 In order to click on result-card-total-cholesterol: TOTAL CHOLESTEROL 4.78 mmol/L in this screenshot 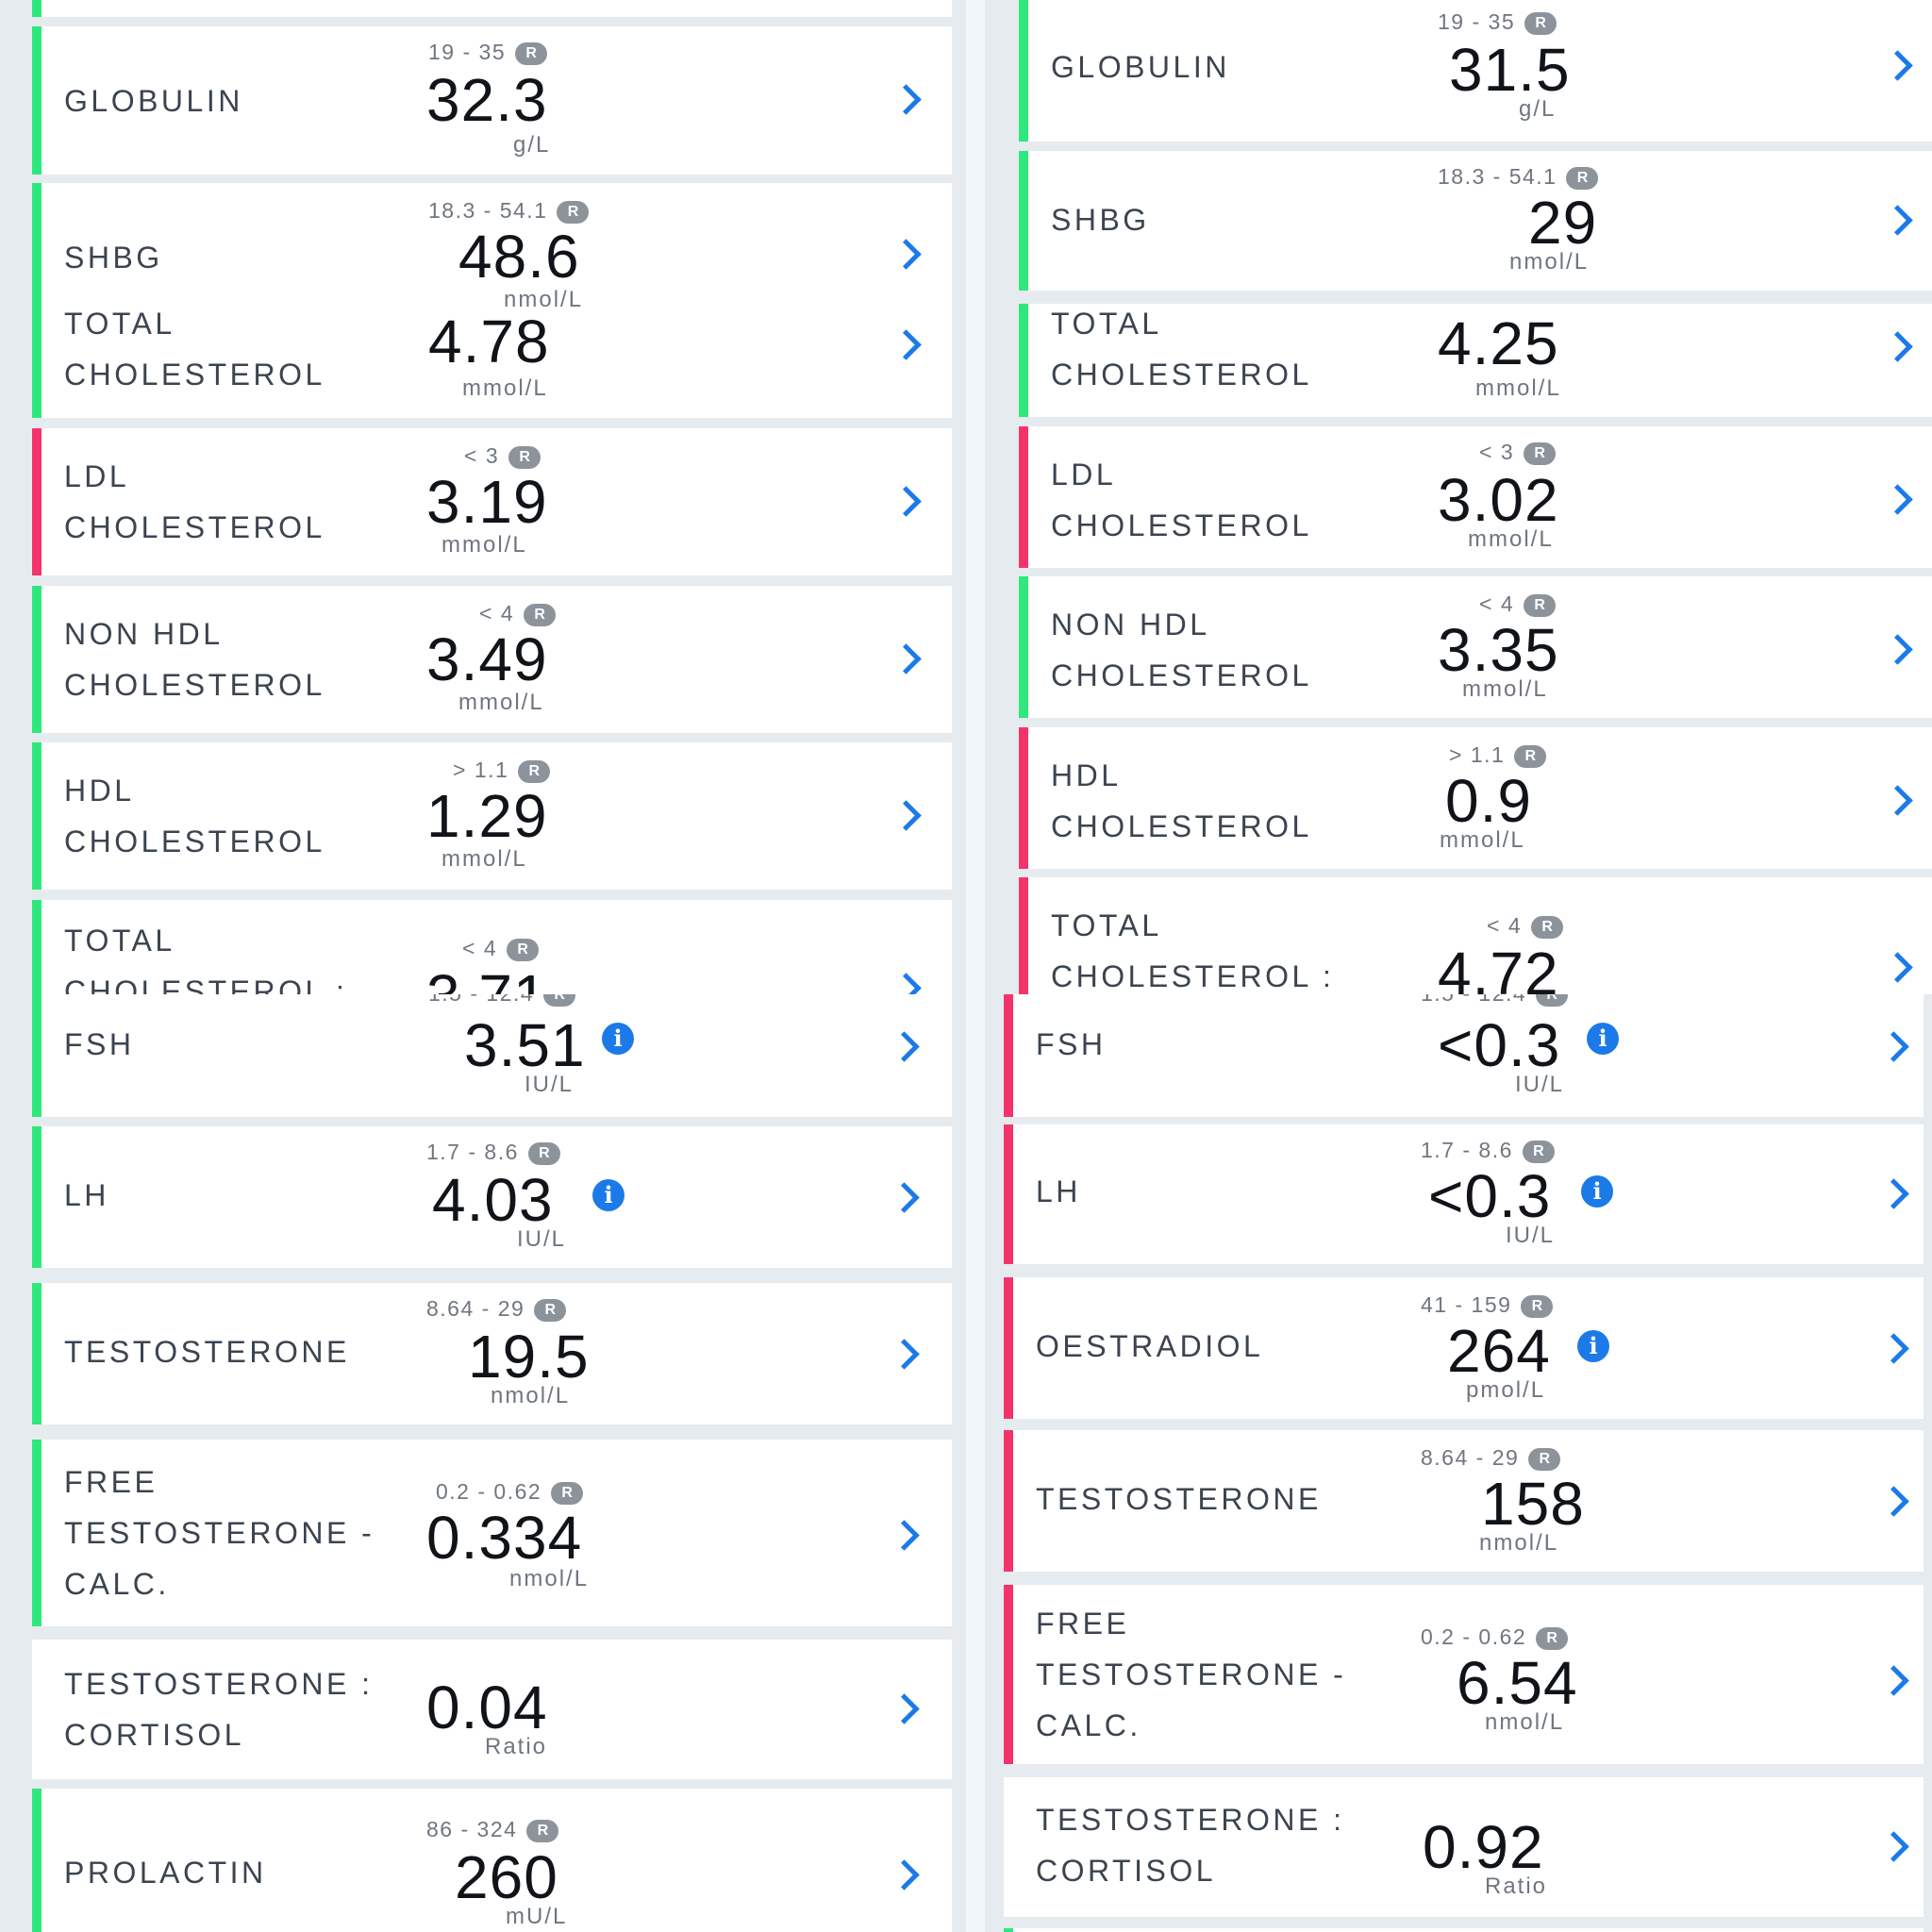, I will do `click(492, 363)`.